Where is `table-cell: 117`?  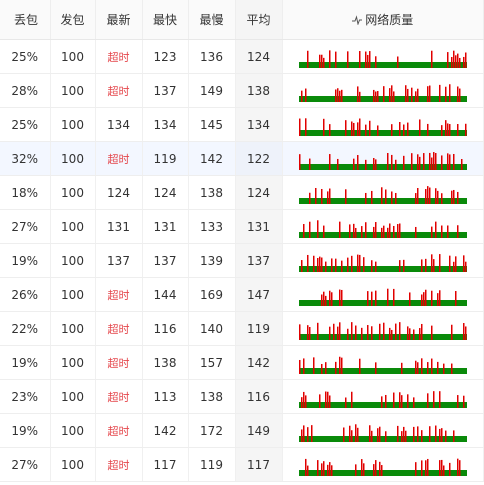 table-cell: 117 is located at coordinates (165, 464).